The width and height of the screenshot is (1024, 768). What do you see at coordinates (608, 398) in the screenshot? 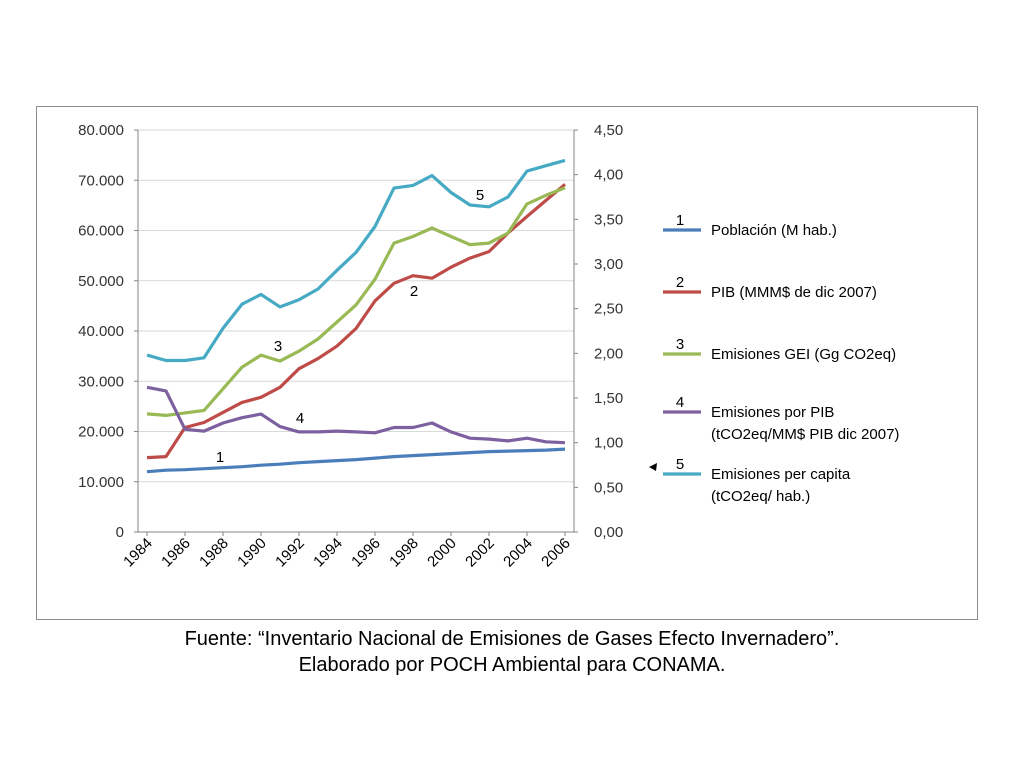
I see `y-right-tick-label: 1,50` at bounding box center [608, 398].